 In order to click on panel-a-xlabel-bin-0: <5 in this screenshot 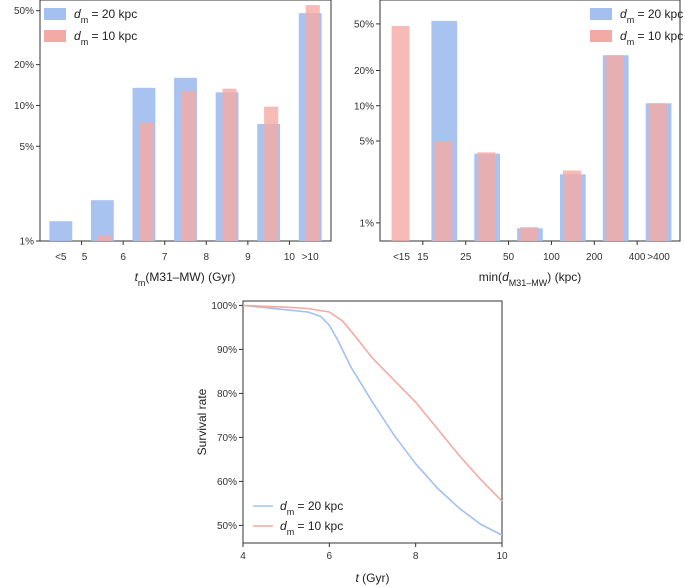, I will do `click(61, 257)`.